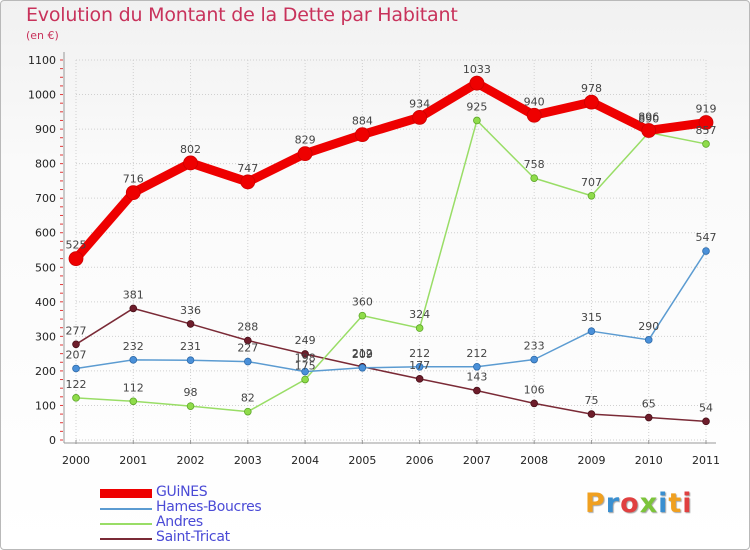 This screenshot has width=750, height=550. I want to click on x-tick-label: 2001, so click(133, 460).